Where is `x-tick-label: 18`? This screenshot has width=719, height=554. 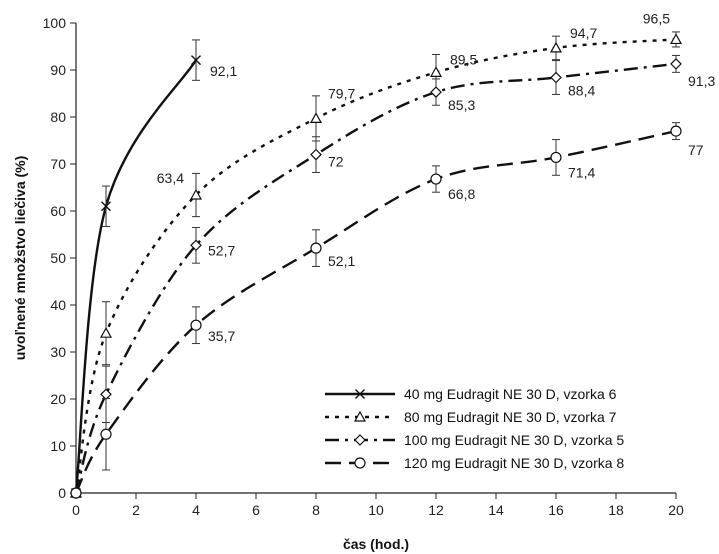
x-tick-label: 18 is located at coordinates (616, 510).